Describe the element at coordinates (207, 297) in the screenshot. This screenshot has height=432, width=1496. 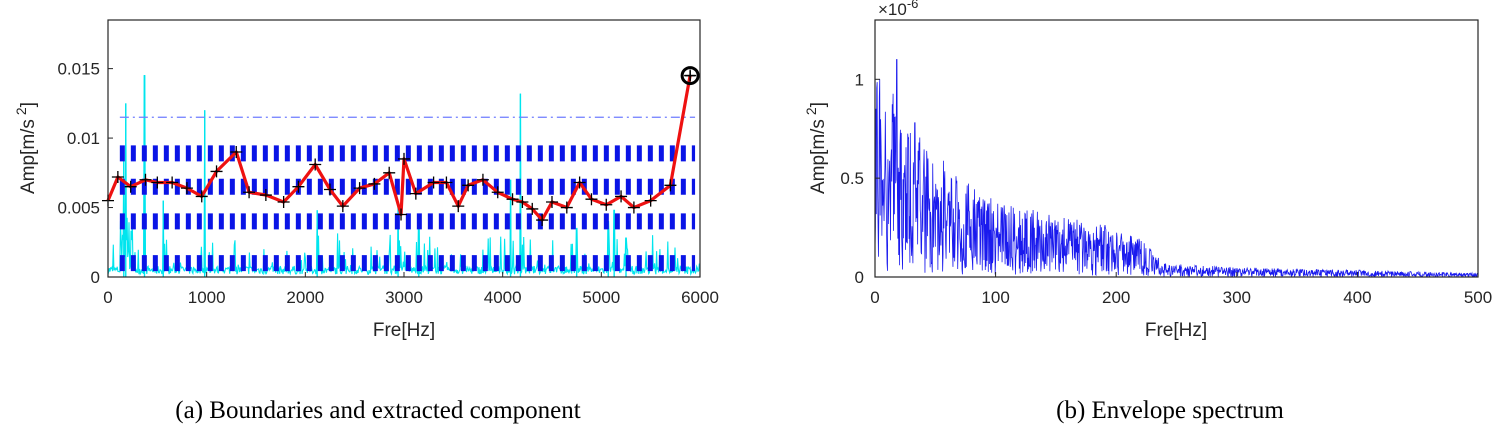
I see `x-tick-label: 1000` at that location.